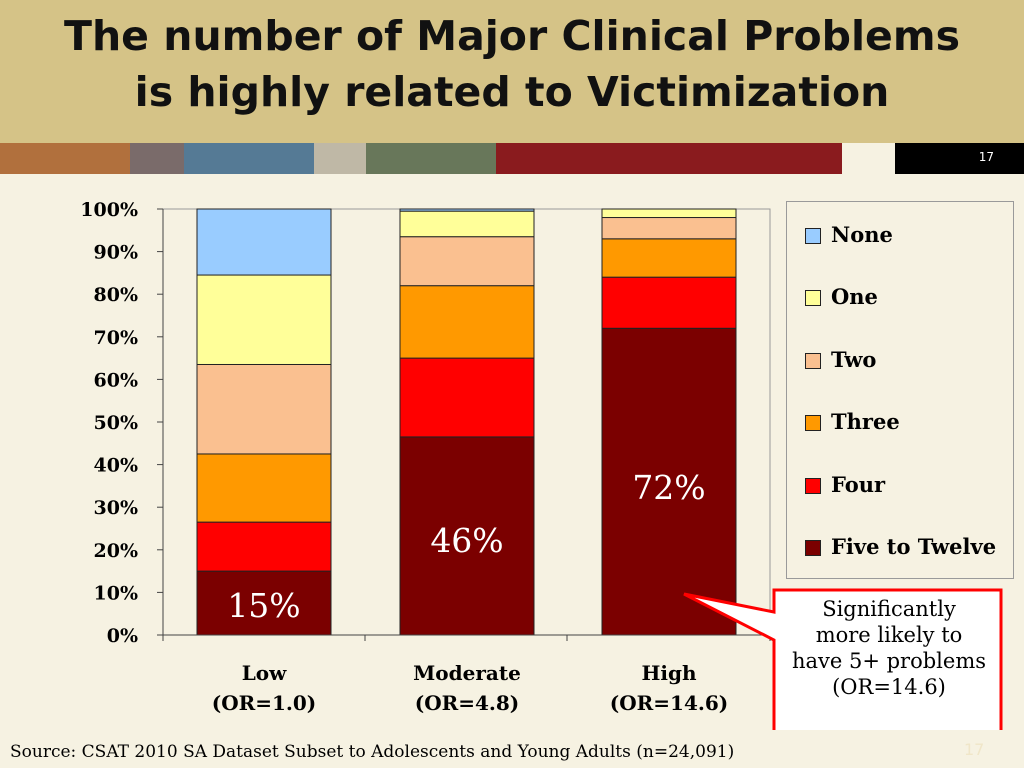 The width and height of the screenshot is (1024, 768). Describe the element at coordinates (116, 508) in the screenshot. I see `y-tick-label: 30%` at that location.